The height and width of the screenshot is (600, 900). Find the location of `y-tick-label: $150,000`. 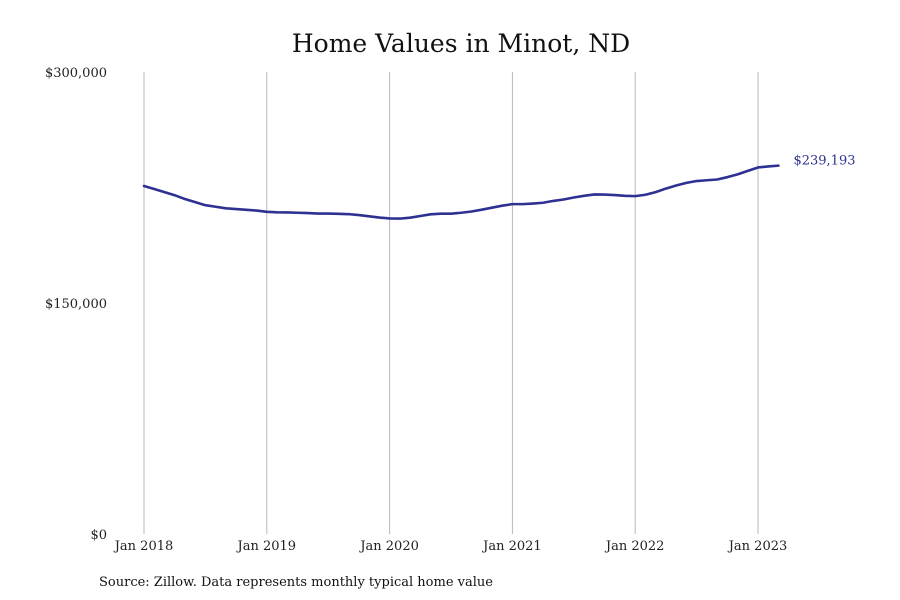

y-tick-label: $150,000 is located at coordinates (76, 304).